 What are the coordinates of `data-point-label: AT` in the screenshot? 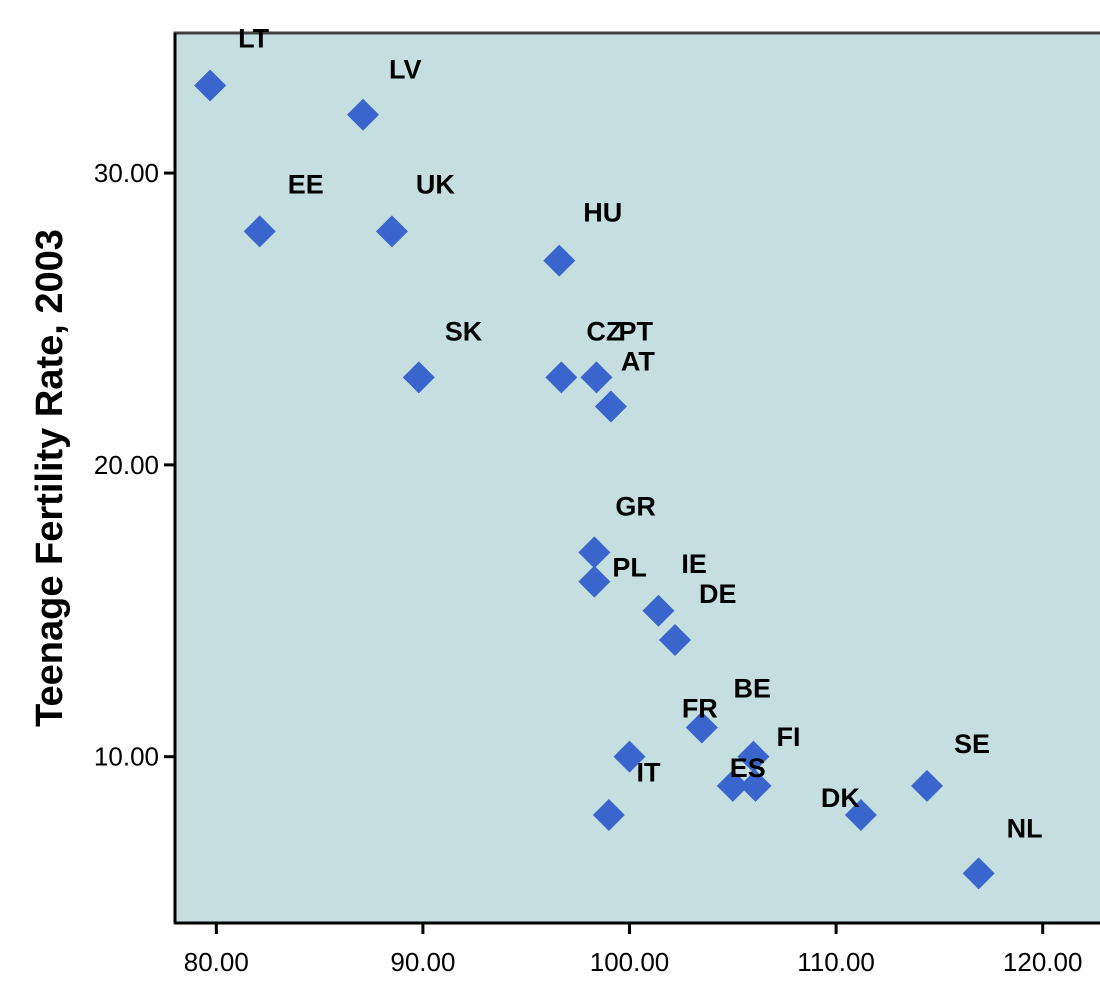 It's located at (638, 362).